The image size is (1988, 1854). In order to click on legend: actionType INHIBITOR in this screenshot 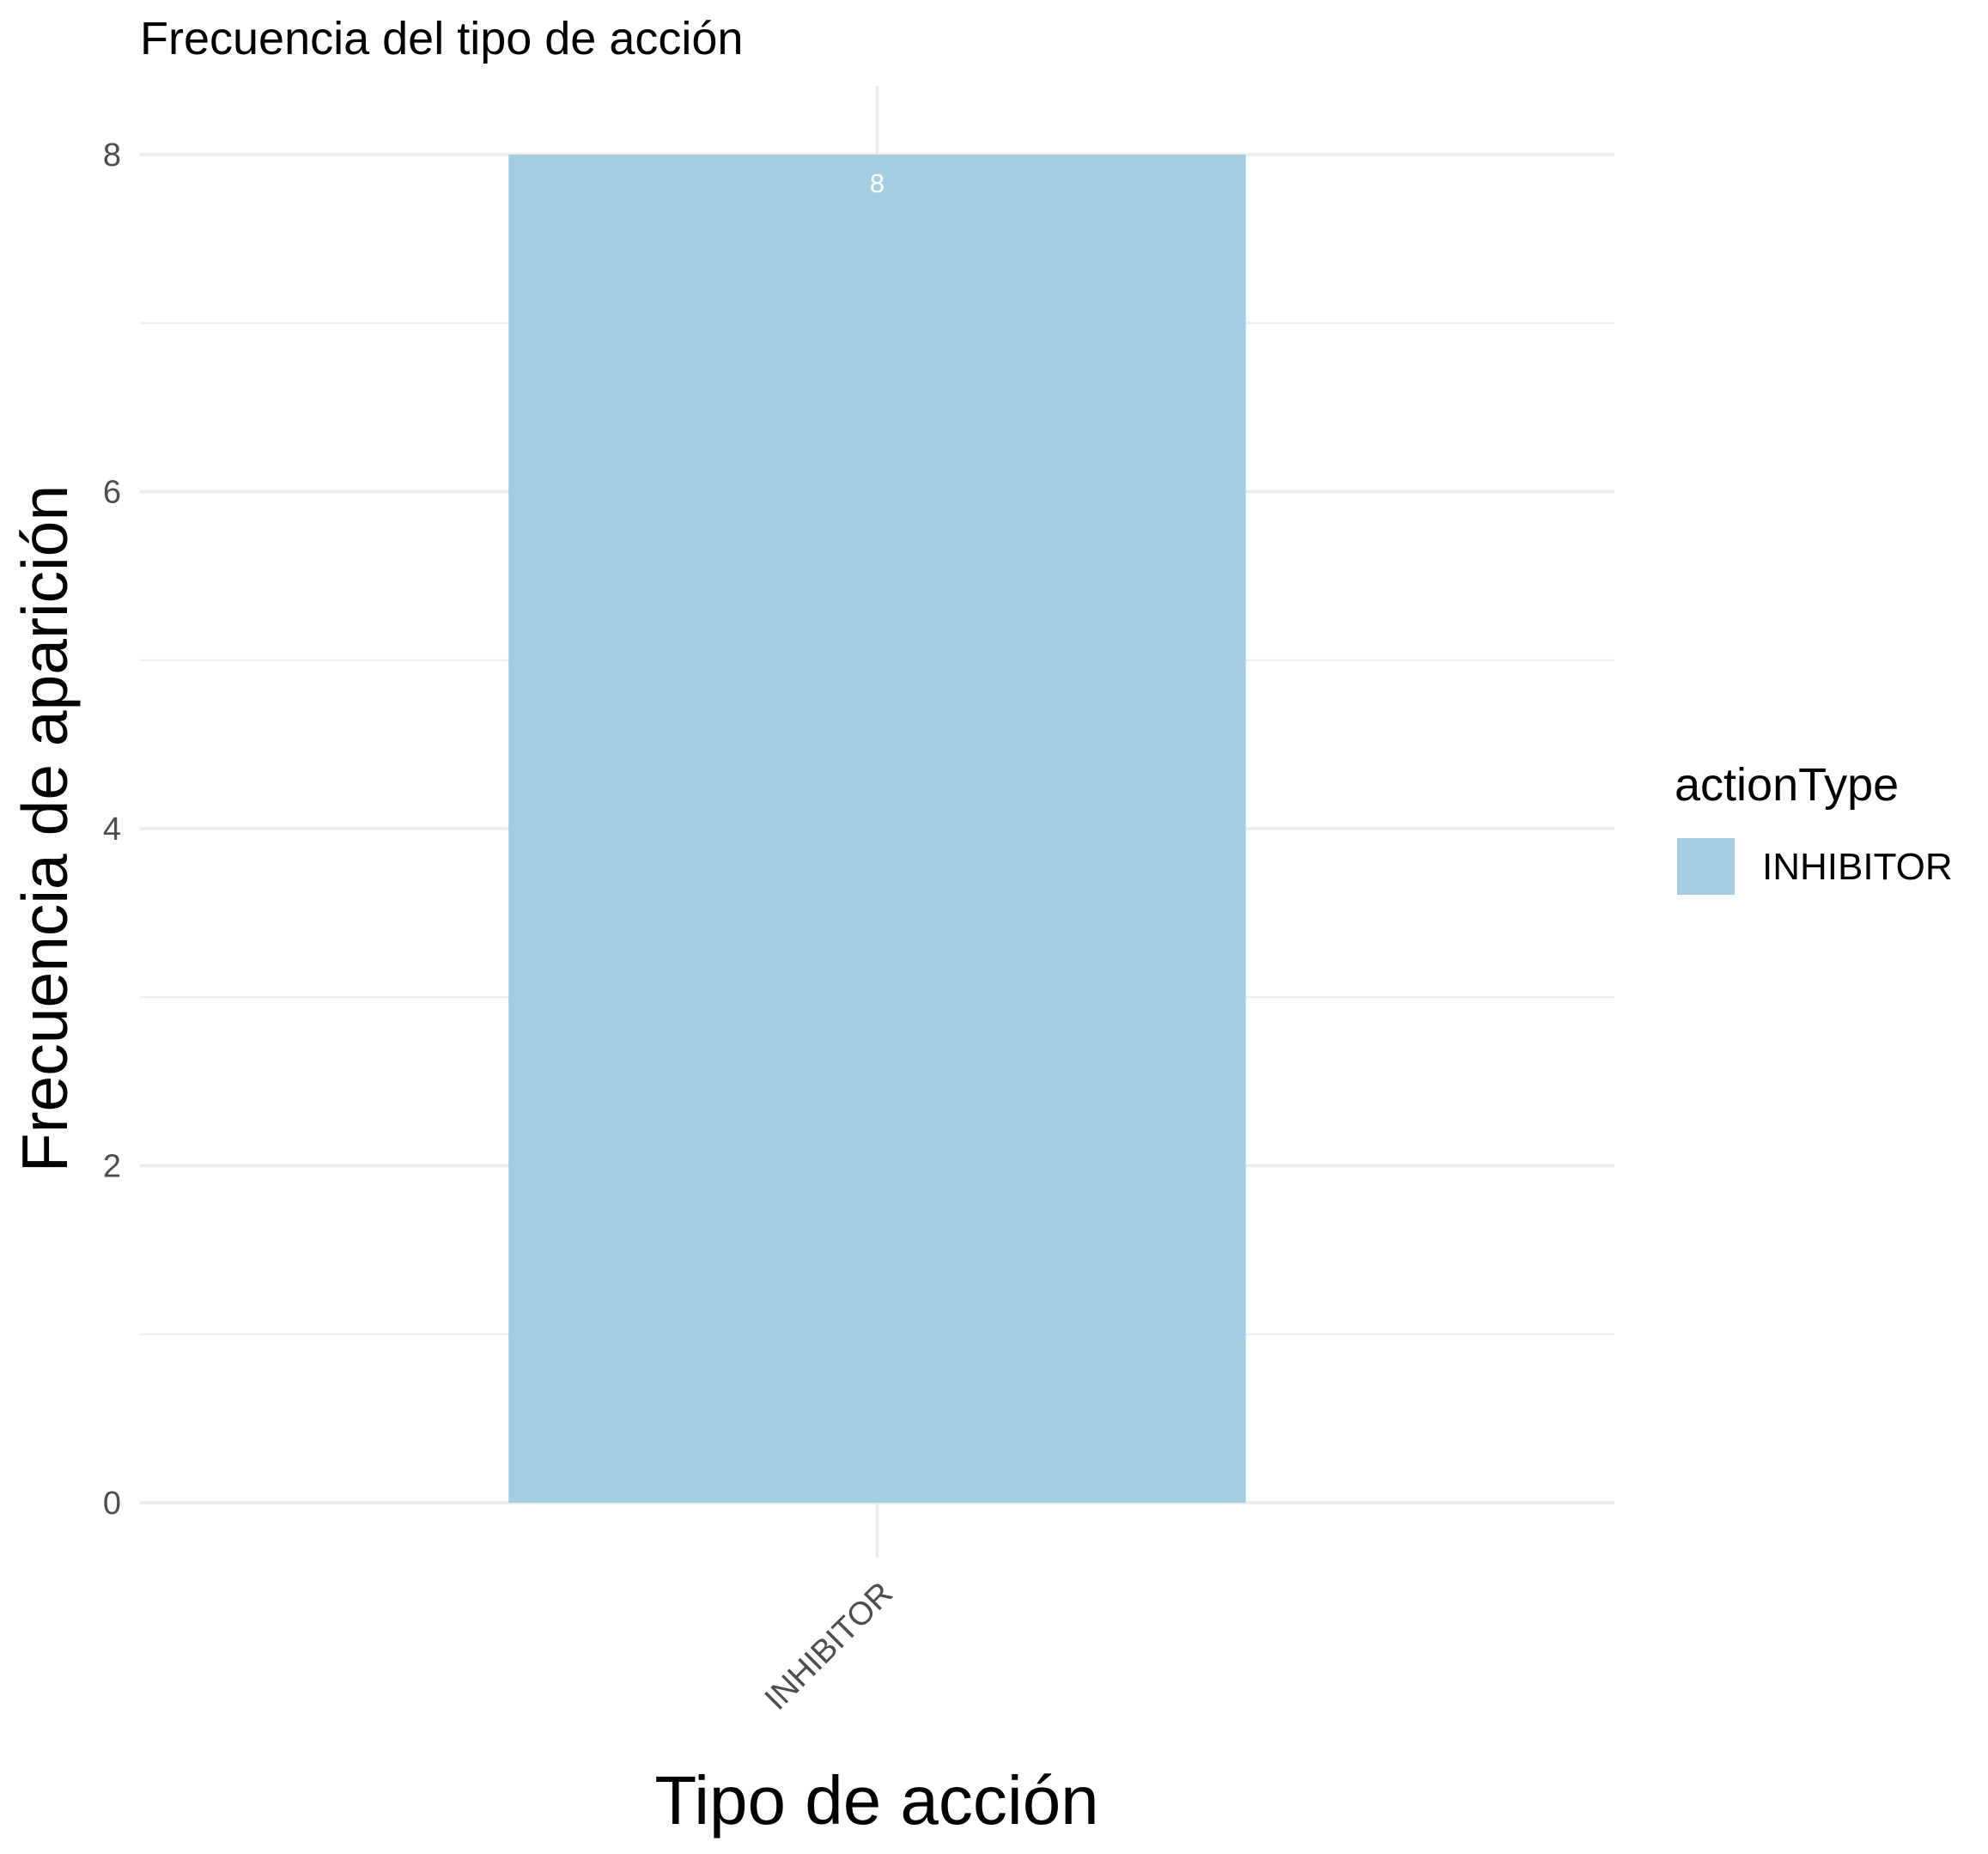, I will do `click(1814, 827)`.